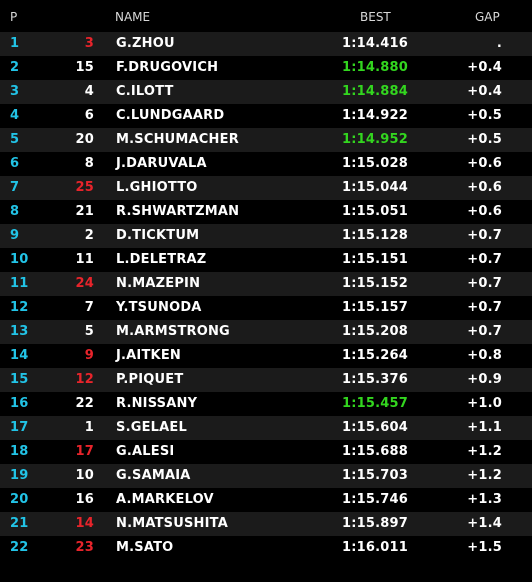 Image resolution: width=532 pixels, height=582 pixels. What do you see at coordinates (157, 403) in the screenshot?
I see `row-driver-name: R.NISSANY` at bounding box center [157, 403].